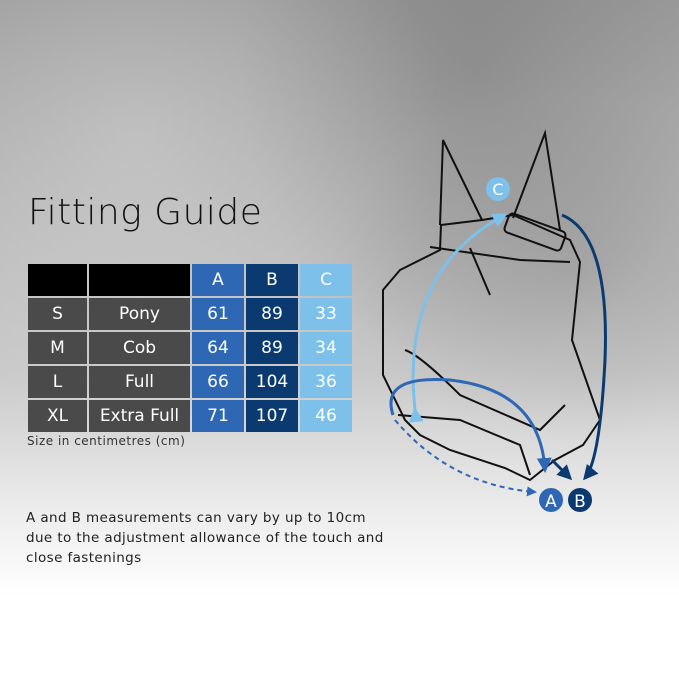 The width and height of the screenshot is (679, 679). I want to click on label-b: B, so click(580, 502).